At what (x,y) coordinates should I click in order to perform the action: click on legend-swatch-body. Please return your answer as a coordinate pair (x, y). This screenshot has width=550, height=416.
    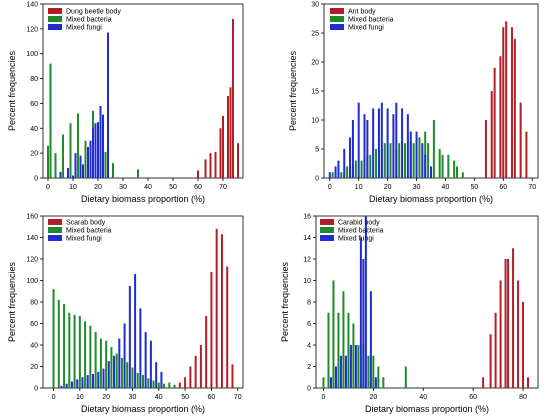
    Looking at the image, I should click on (337, 11).